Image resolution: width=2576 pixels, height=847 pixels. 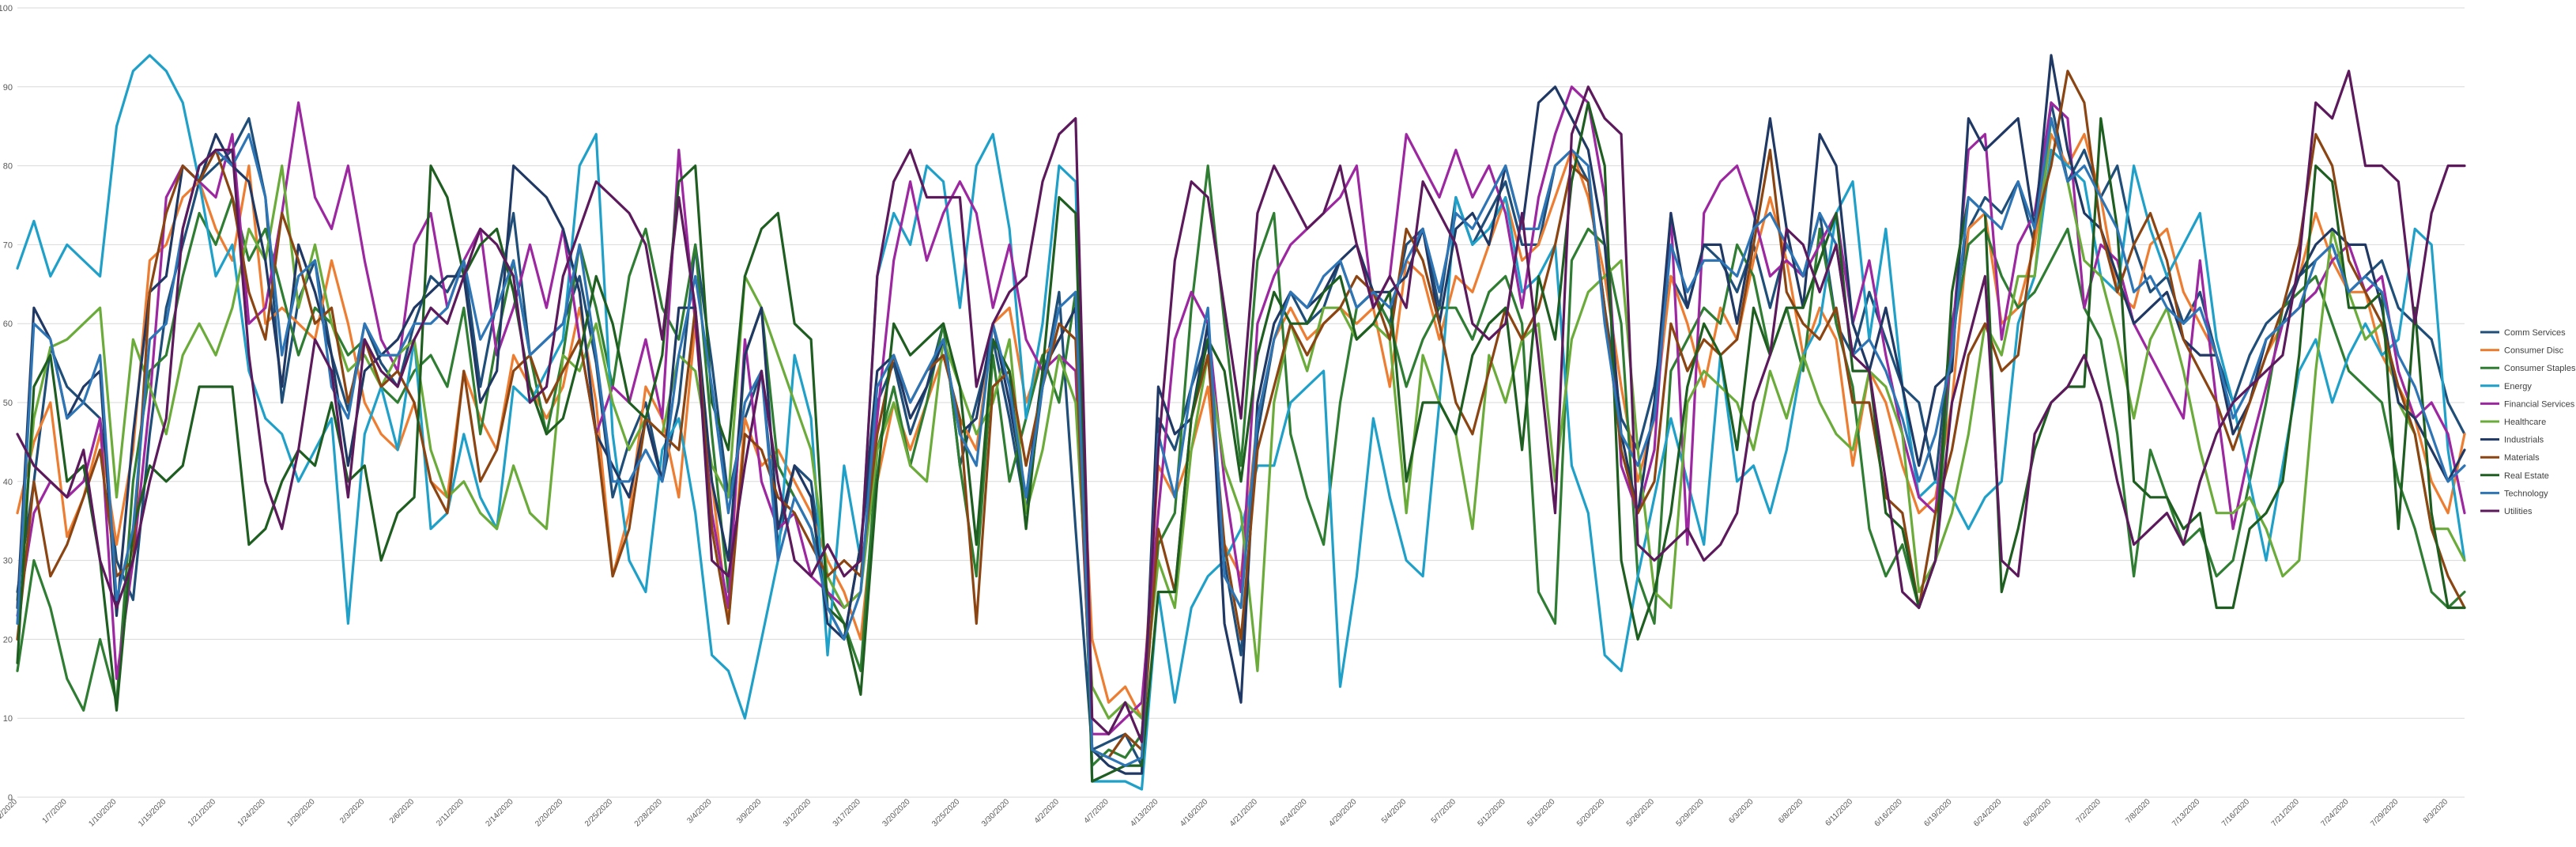 I want to click on x-tick-label: 3/9/2020, so click(x=749, y=811).